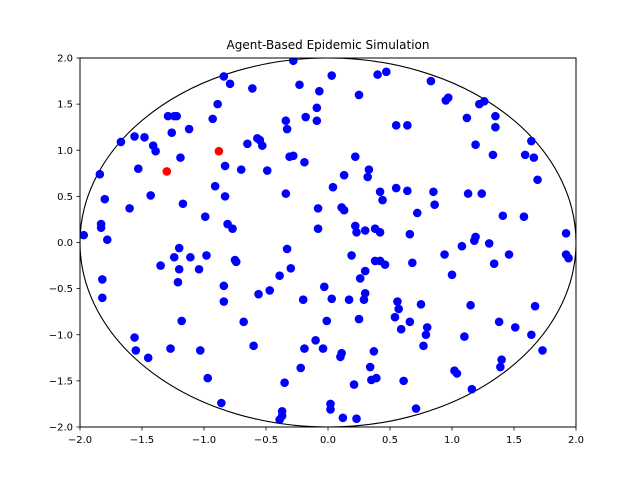 The height and width of the screenshot is (485, 640). What do you see at coordinates (328, 45) in the screenshot?
I see `chart-title: Agent-Based Epidemic Simulation` at bounding box center [328, 45].